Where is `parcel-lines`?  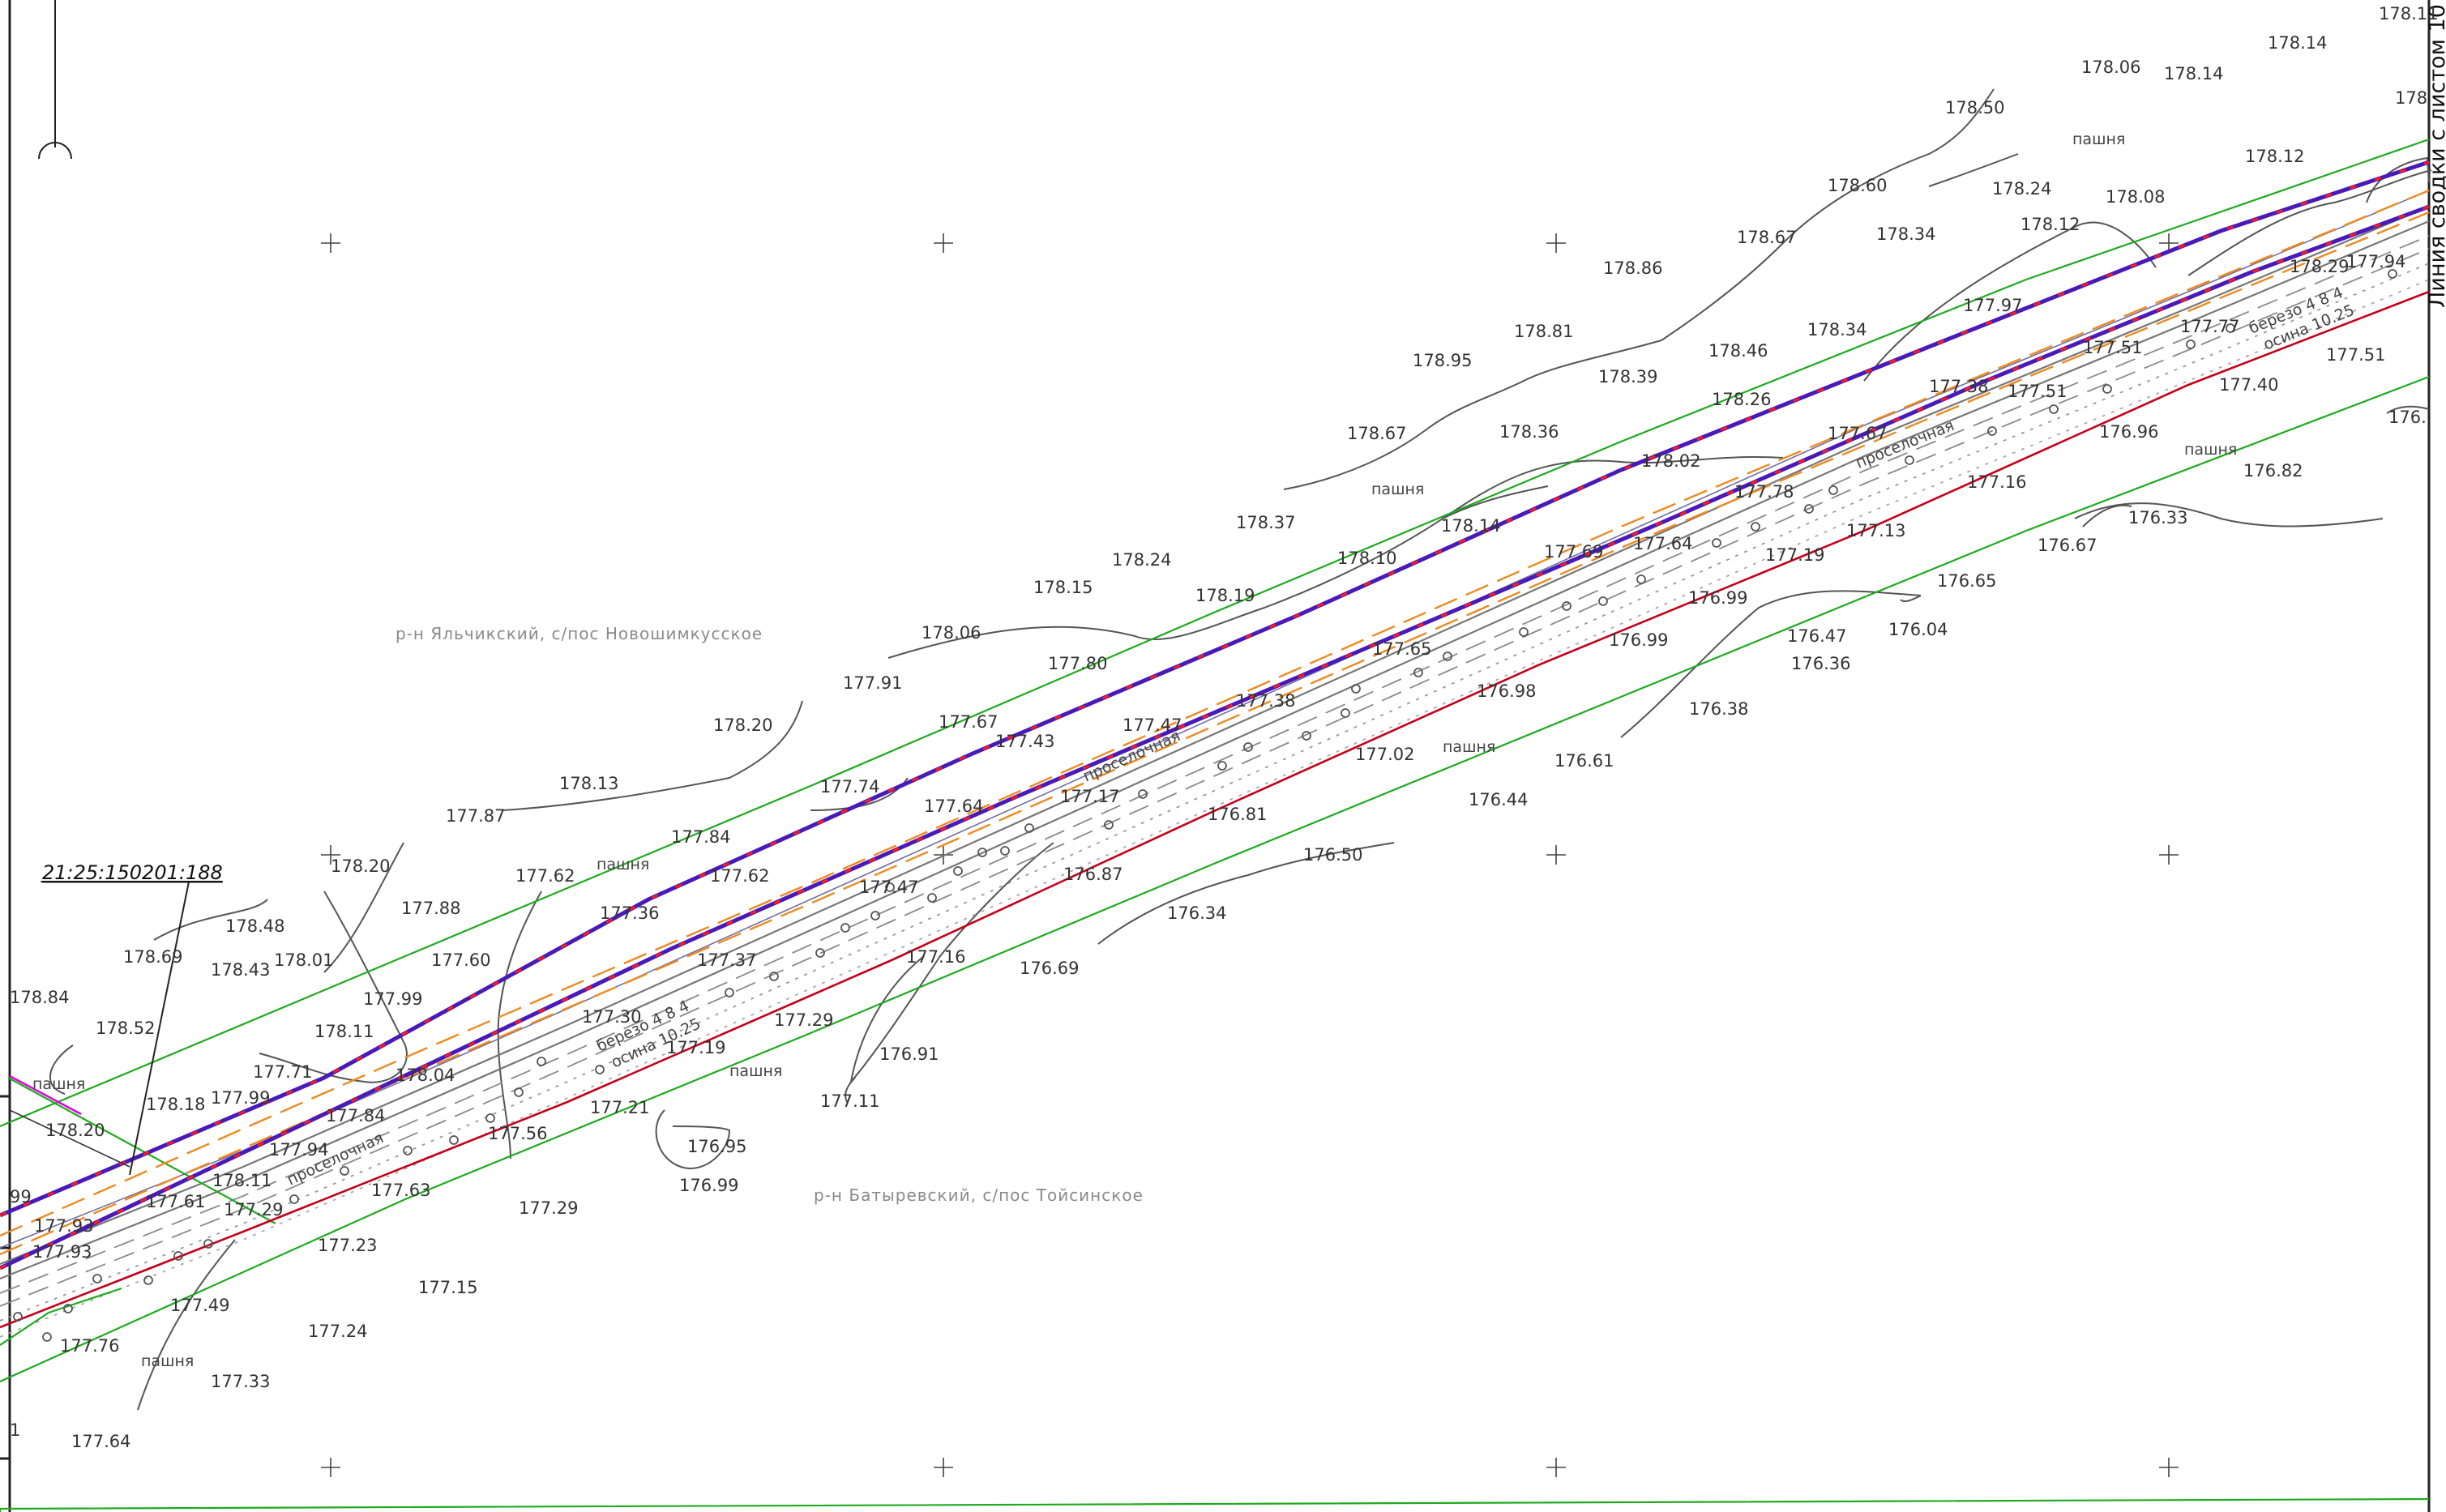
parcel-lines is located at coordinates (100, 1028).